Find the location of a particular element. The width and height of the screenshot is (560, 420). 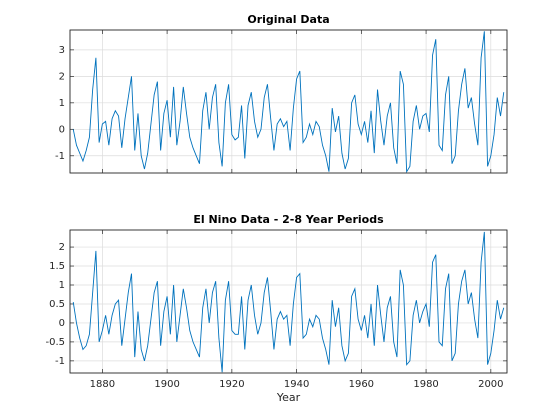

x-tick-label: 1920 is located at coordinates (231, 384).